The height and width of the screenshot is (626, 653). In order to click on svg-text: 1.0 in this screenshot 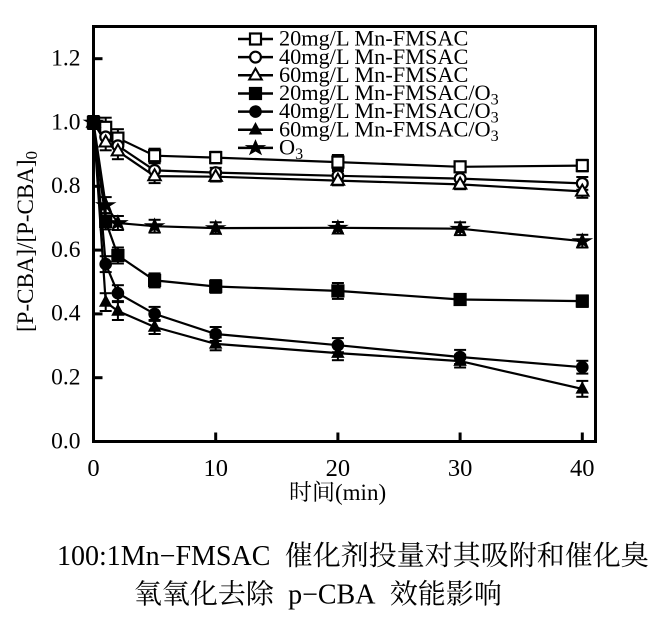, I will do `click(65, 122)`.